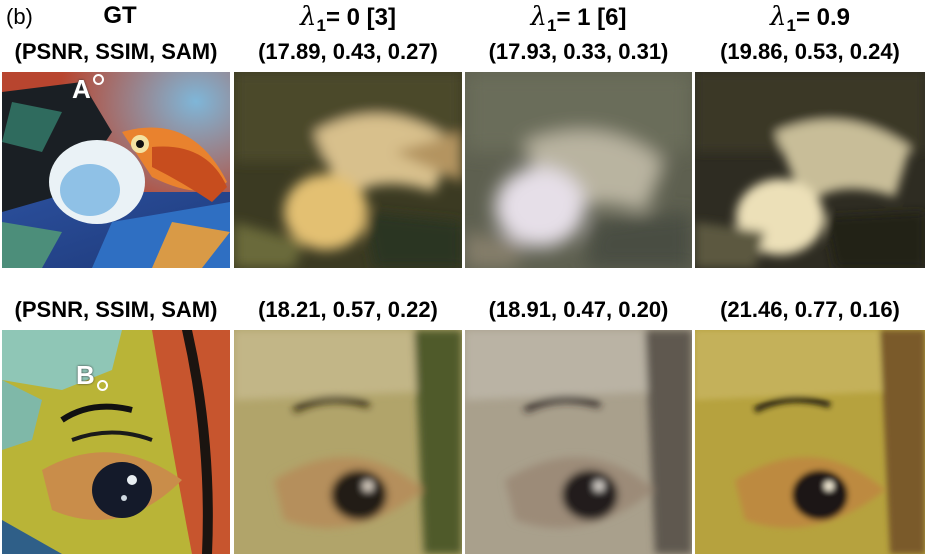  I want to click on metric-row2-lambda-1: (18.91, 0.47, 0.20), so click(578, 309).